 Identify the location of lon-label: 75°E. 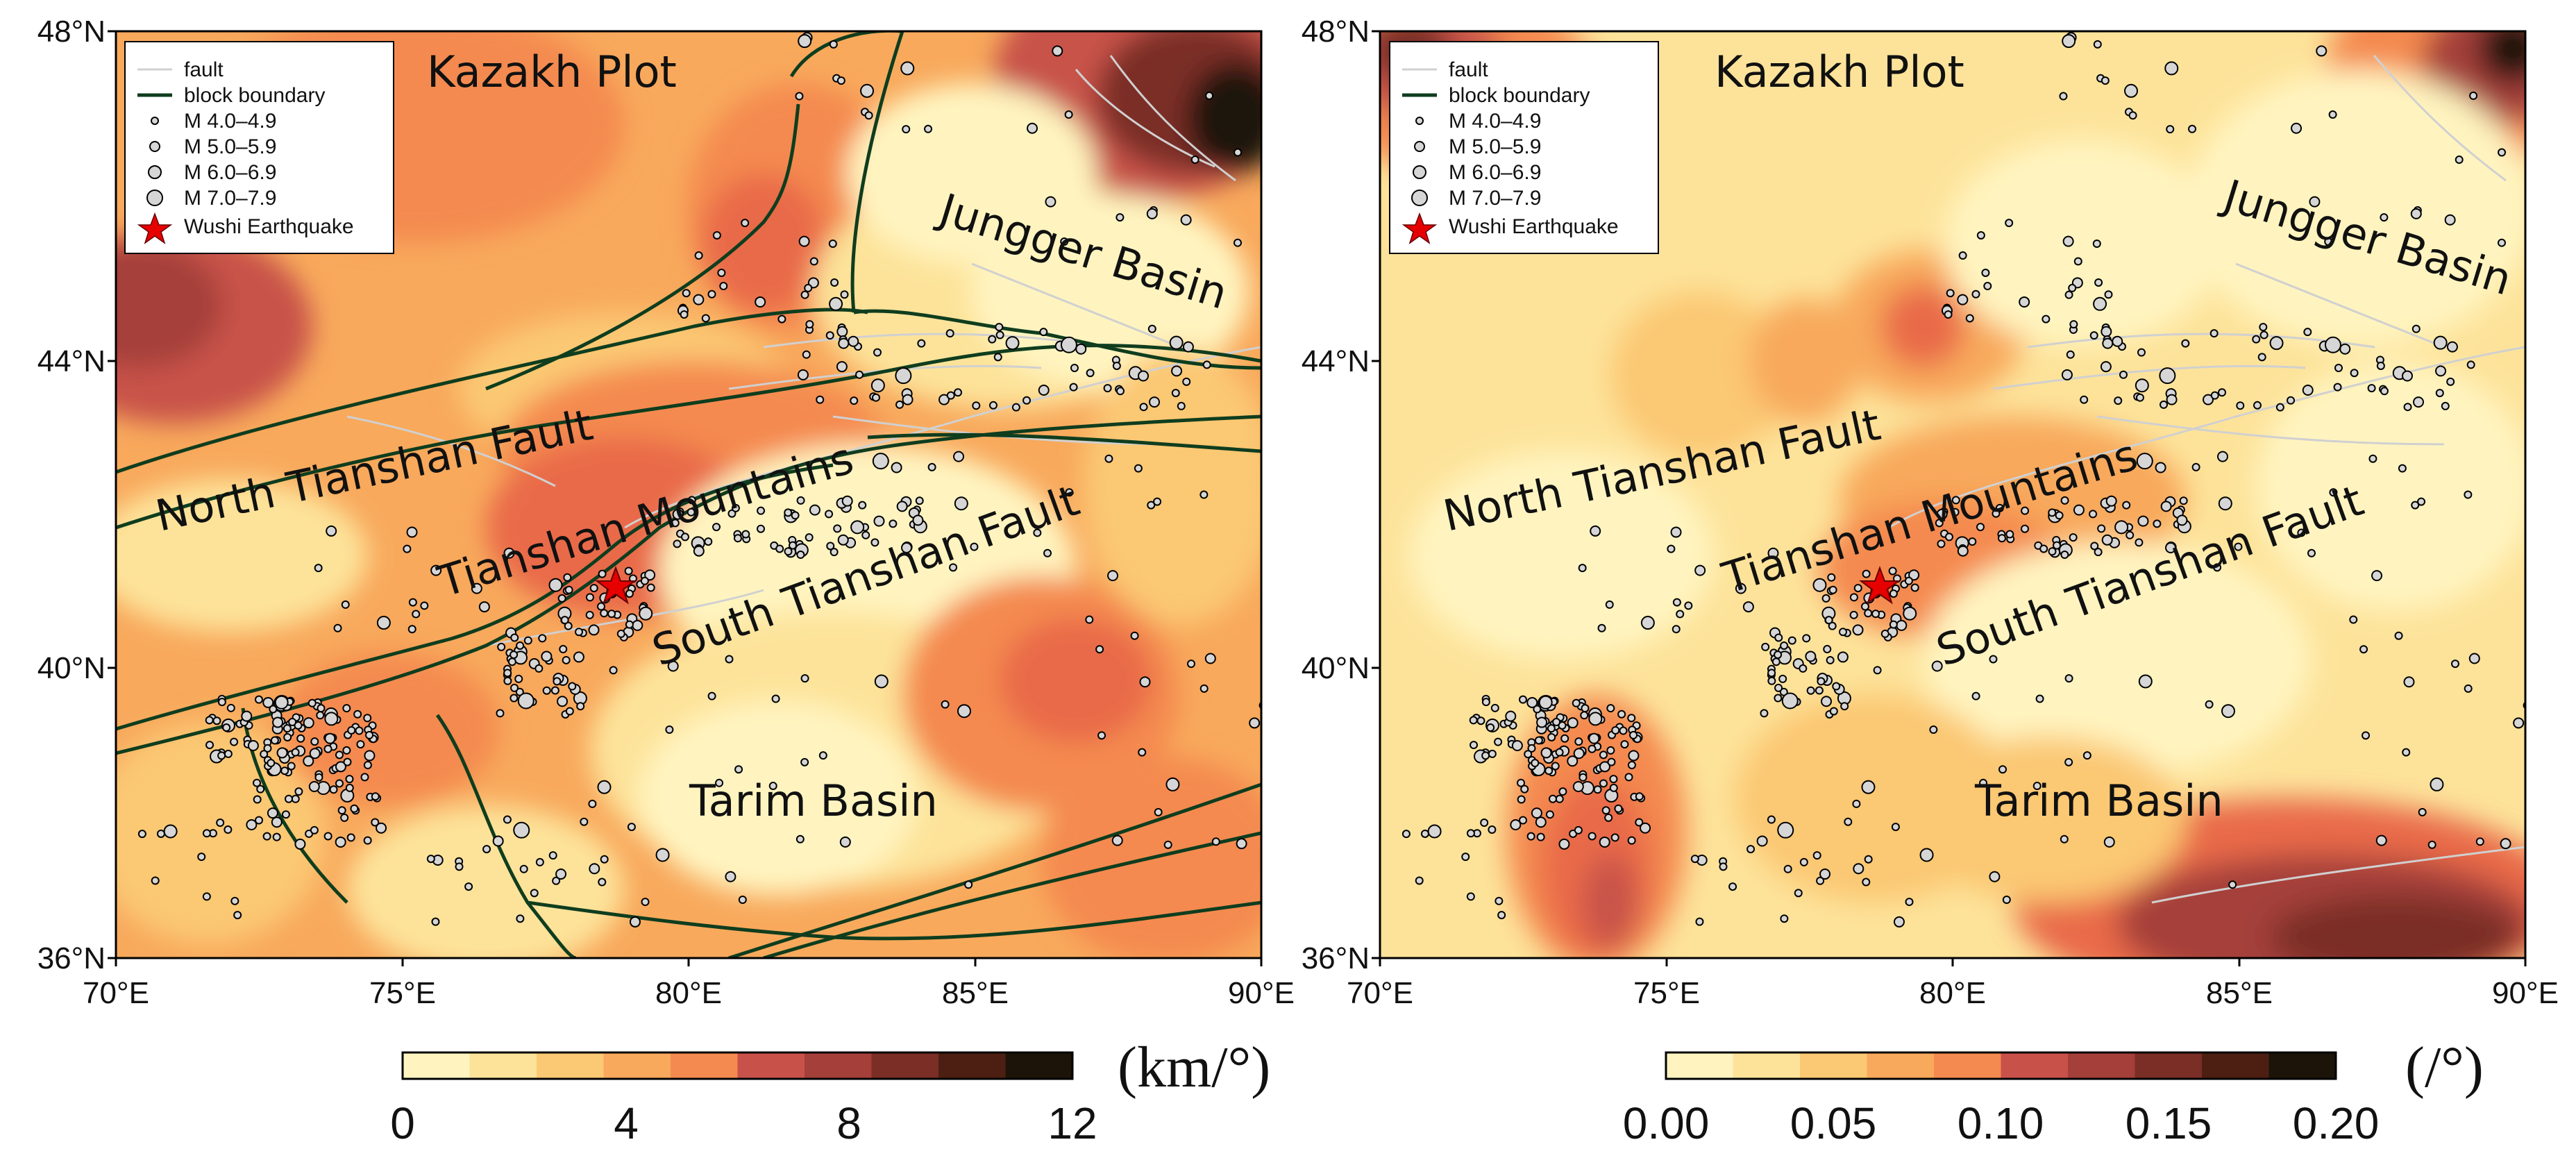
(1666, 993).